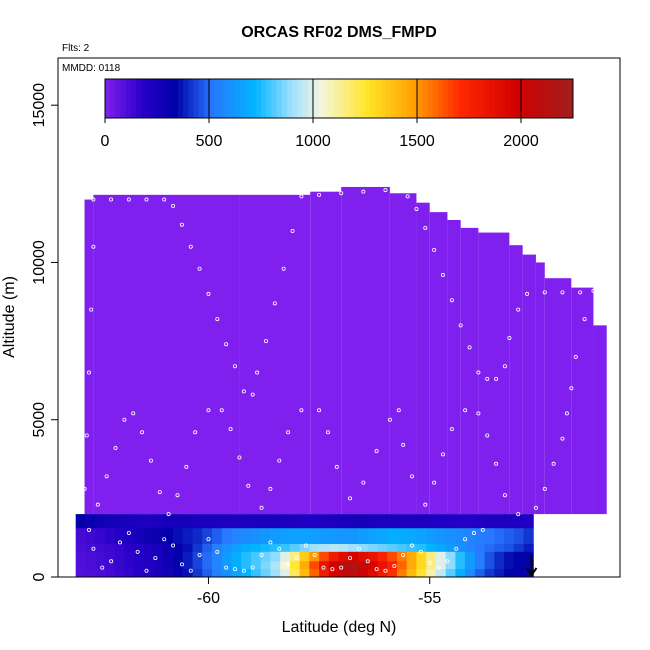 The width and height of the screenshot is (650, 650). What do you see at coordinates (531, 572) in the screenshot?
I see `arrow-head` at bounding box center [531, 572].